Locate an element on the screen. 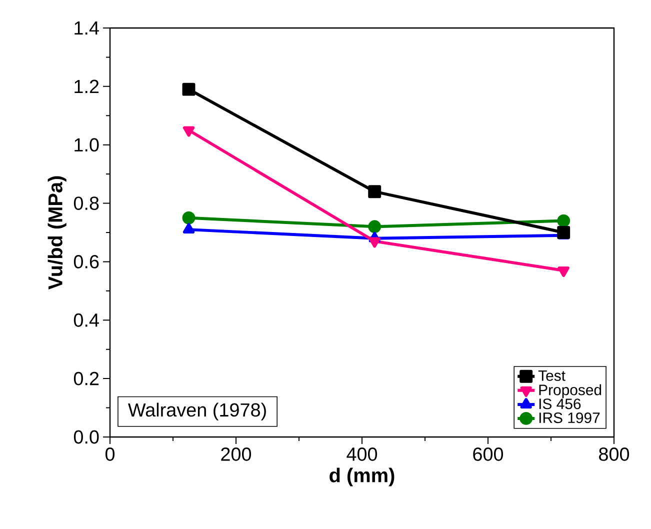 Image resolution: width=651 pixels, height=529 pixels. x-tick-label: 400 is located at coordinates (362, 454).